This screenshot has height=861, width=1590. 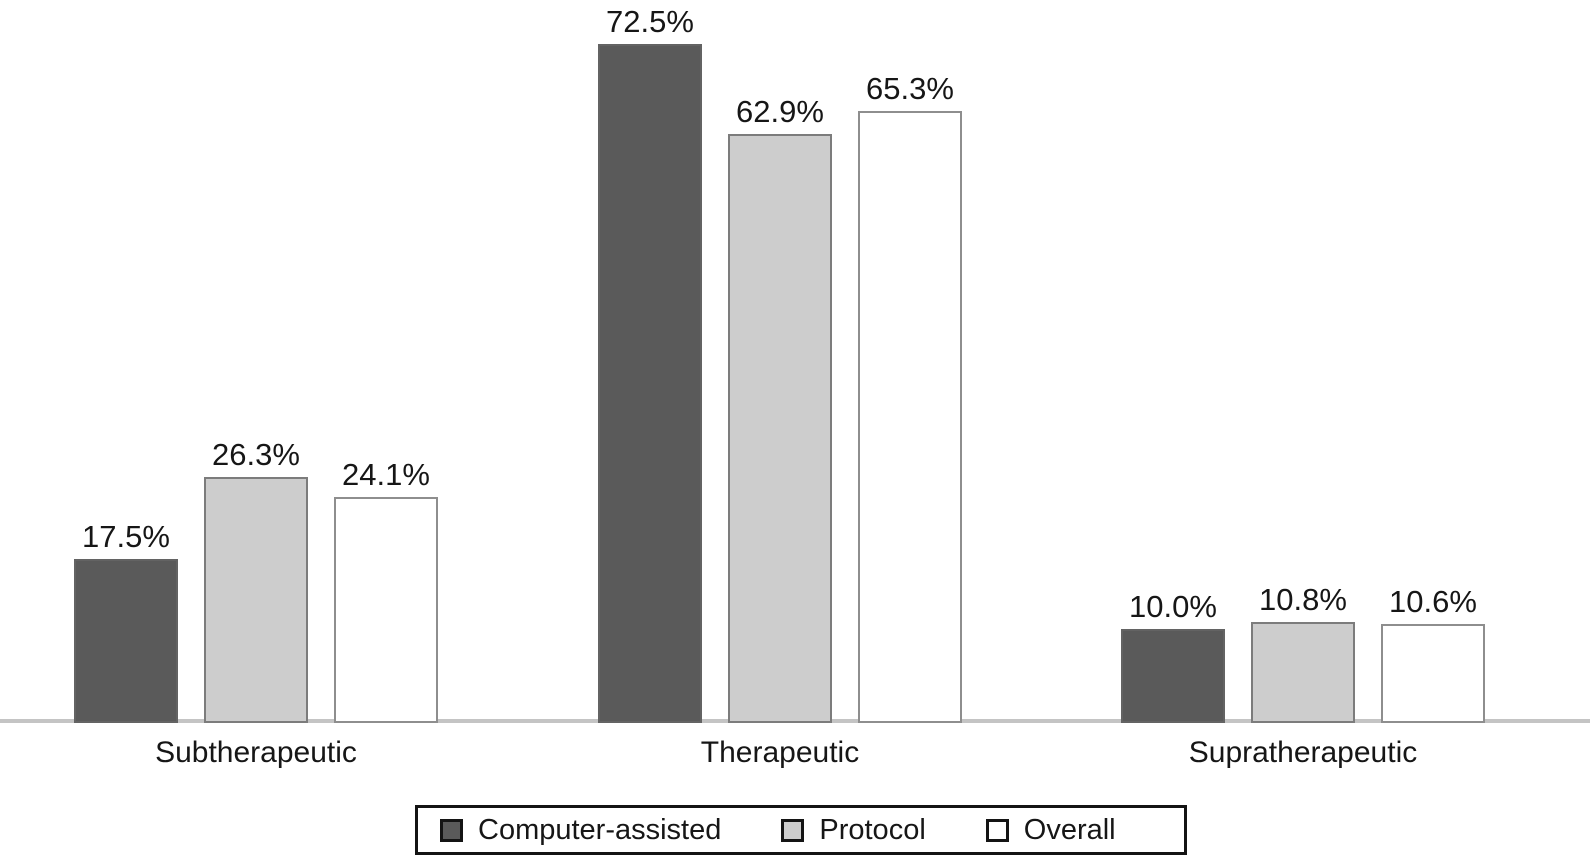 I want to click on bar-slot: 62.9%, so click(x=780, y=409).